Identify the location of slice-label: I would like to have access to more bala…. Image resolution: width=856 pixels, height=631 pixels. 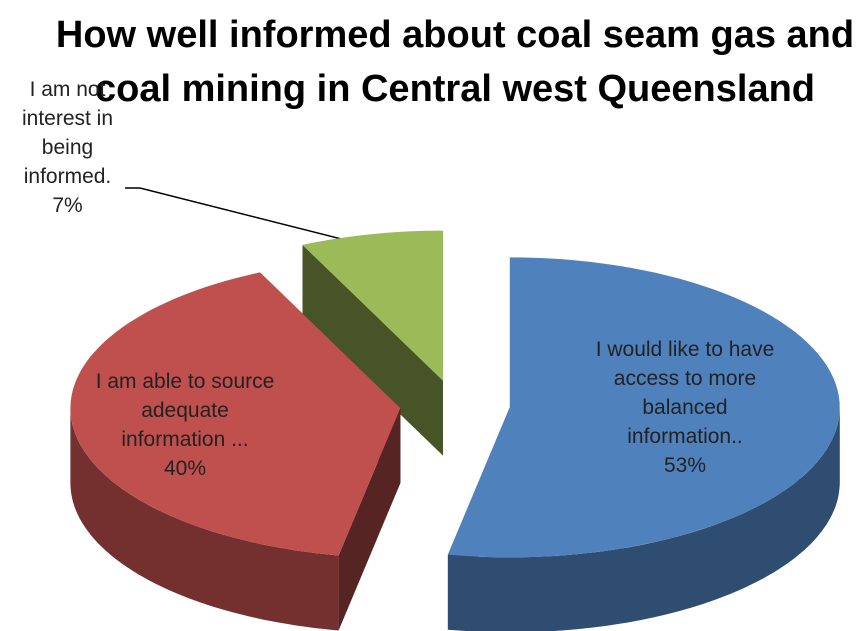
(685, 407).